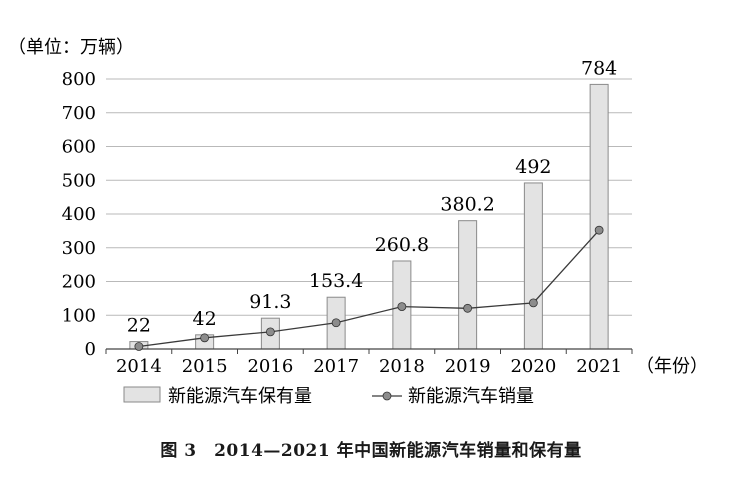 Image resolution: width=742 pixels, height=484 pixels. Describe the element at coordinates (90, 349) in the screenshot. I see `y-tick-label: 0` at that location.